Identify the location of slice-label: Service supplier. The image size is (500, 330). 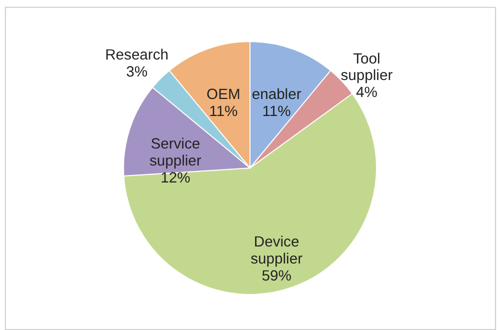
(175, 153).